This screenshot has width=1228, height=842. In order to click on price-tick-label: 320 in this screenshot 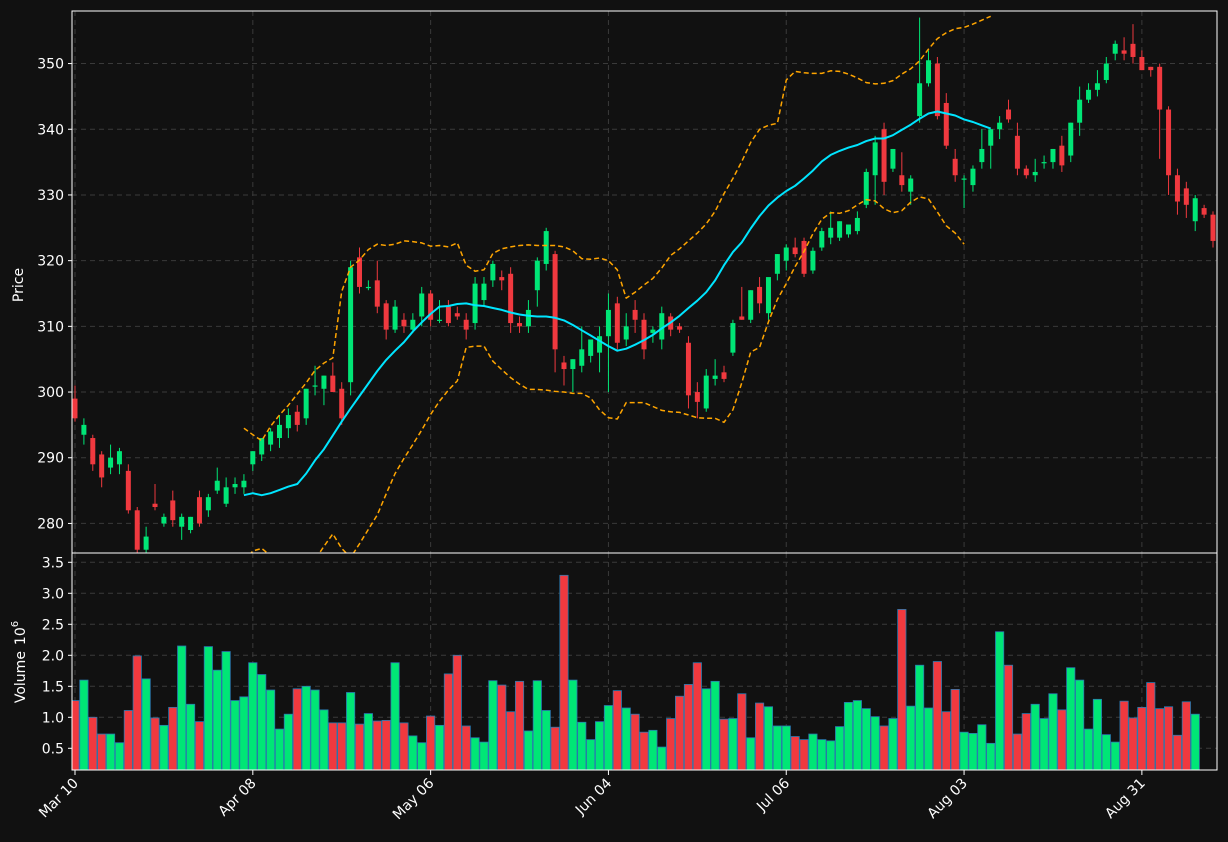, I will do `click(50, 262)`.